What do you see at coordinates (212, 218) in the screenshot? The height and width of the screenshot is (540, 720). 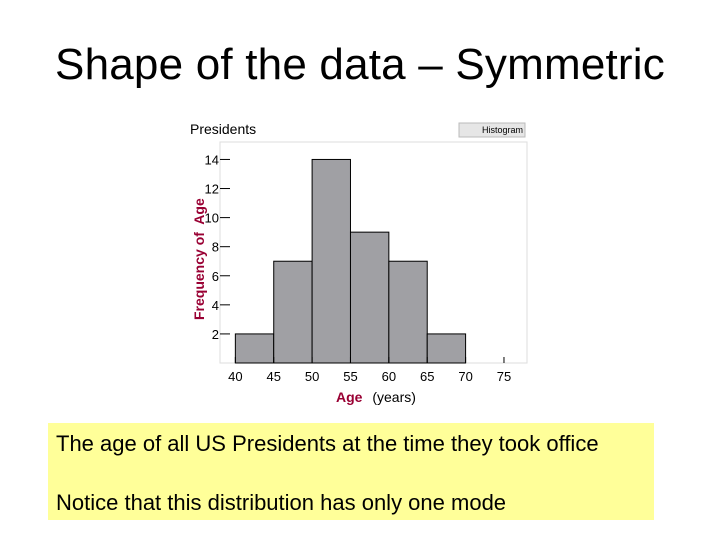 I see `y-tick-label: 10` at bounding box center [212, 218].